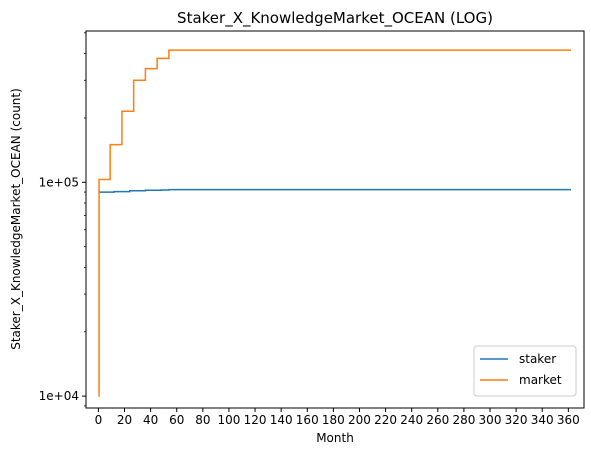  What do you see at coordinates (334, 190) in the screenshot?
I see `series-line-staker` at bounding box center [334, 190].